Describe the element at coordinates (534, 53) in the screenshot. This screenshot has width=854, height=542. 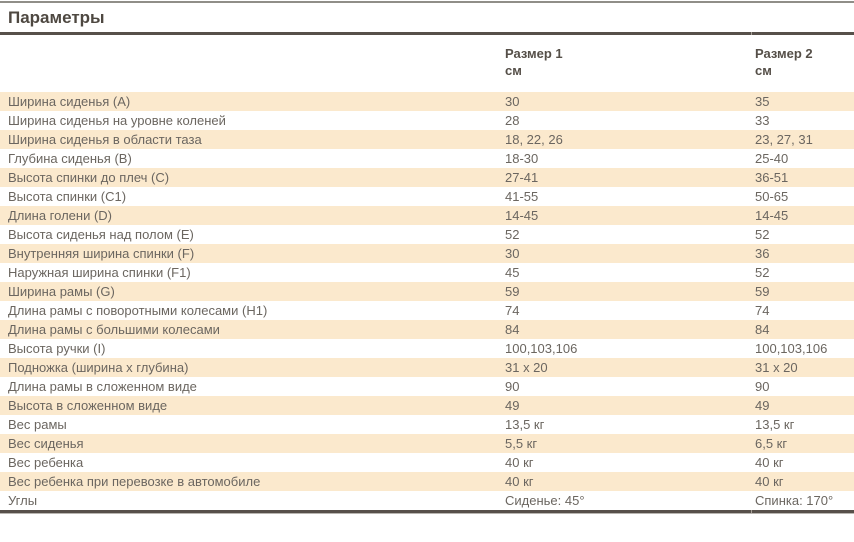
I see `column-header-size1-label: Размер 1` at that location.